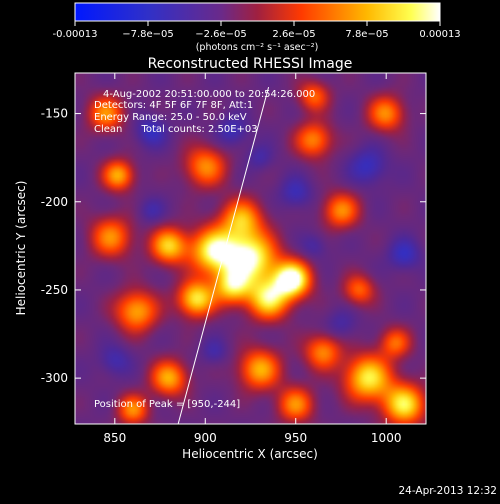  Describe the element at coordinates (21, 248) in the screenshot. I see `y-axis-label: Heliocentric Y (arcsec)` at that location.